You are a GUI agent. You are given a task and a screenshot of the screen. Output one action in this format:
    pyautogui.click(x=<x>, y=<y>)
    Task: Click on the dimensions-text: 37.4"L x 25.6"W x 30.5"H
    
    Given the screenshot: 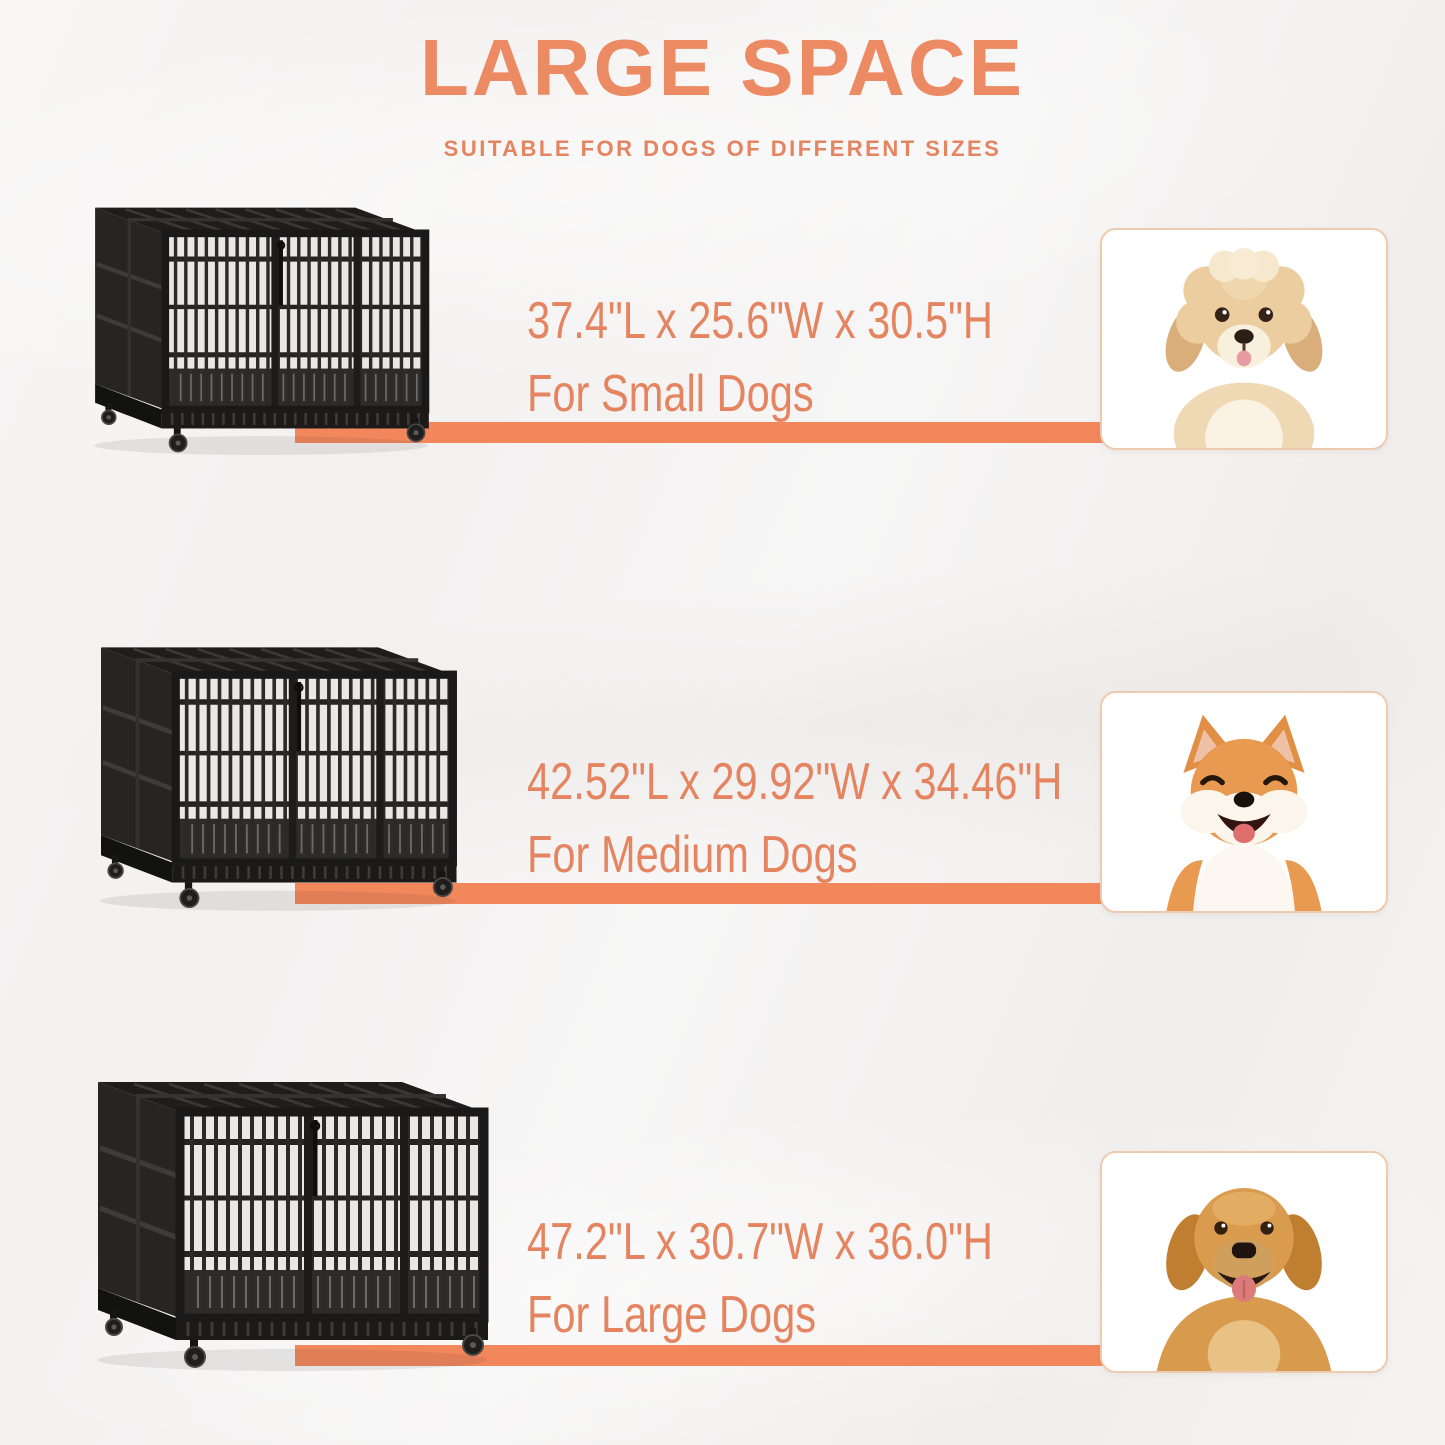 What is the action you would take?
    pyautogui.click(x=760, y=321)
    